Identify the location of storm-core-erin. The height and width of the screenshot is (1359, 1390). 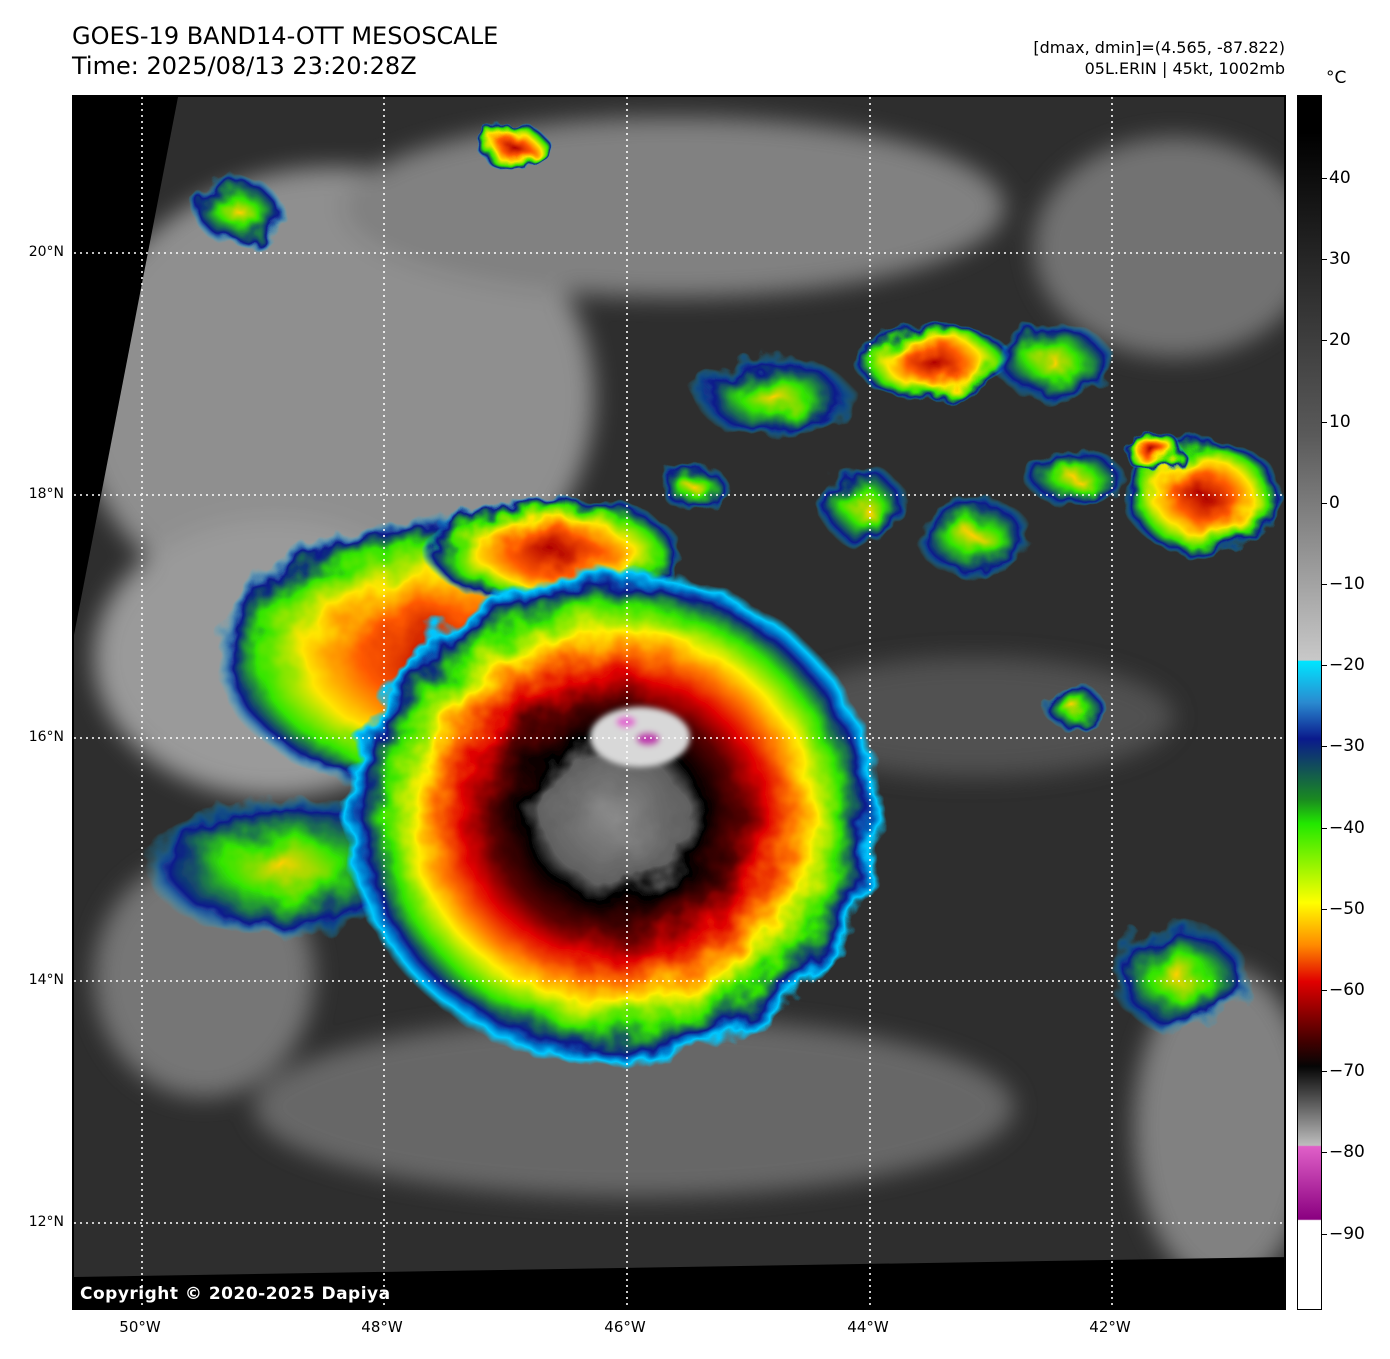
(614, 817).